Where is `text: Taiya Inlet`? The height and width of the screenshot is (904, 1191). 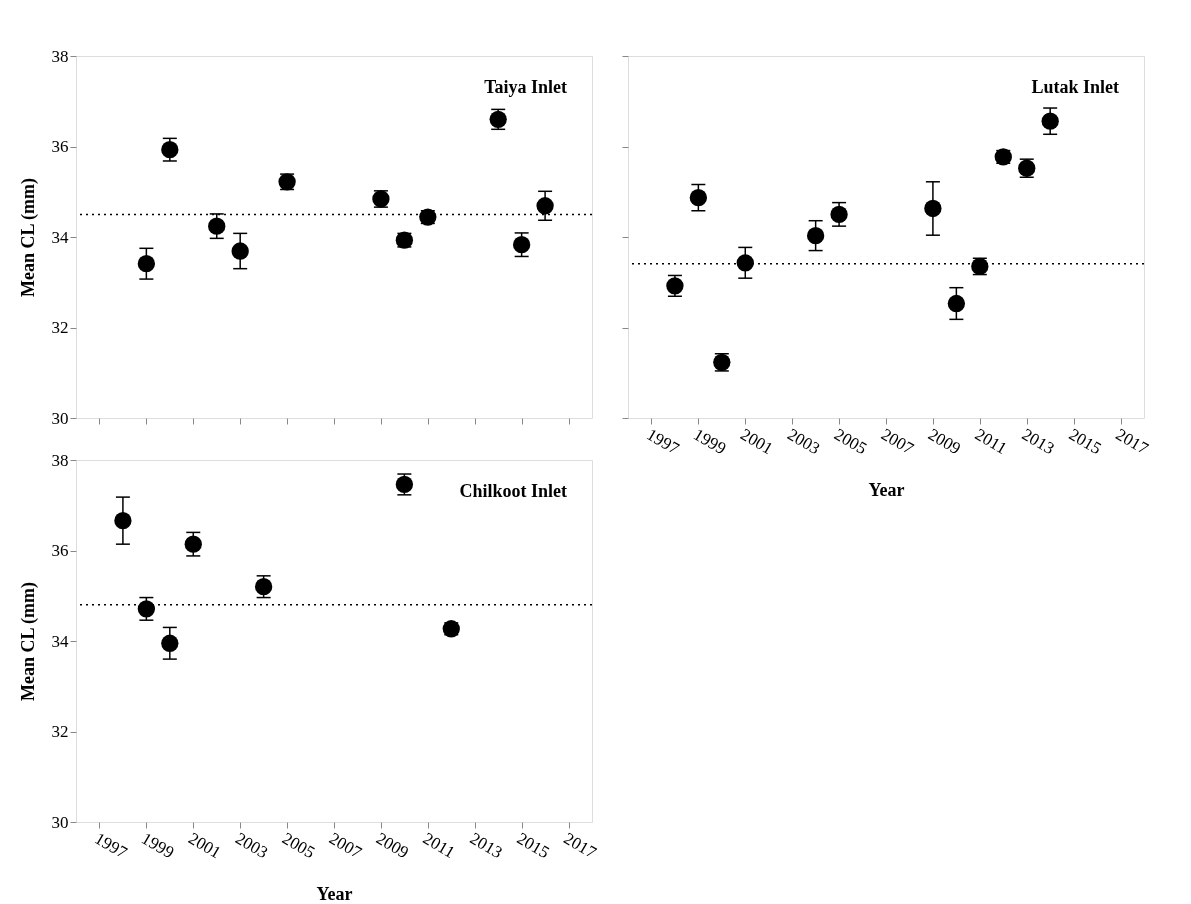 text: Taiya Inlet is located at coordinates (525, 87).